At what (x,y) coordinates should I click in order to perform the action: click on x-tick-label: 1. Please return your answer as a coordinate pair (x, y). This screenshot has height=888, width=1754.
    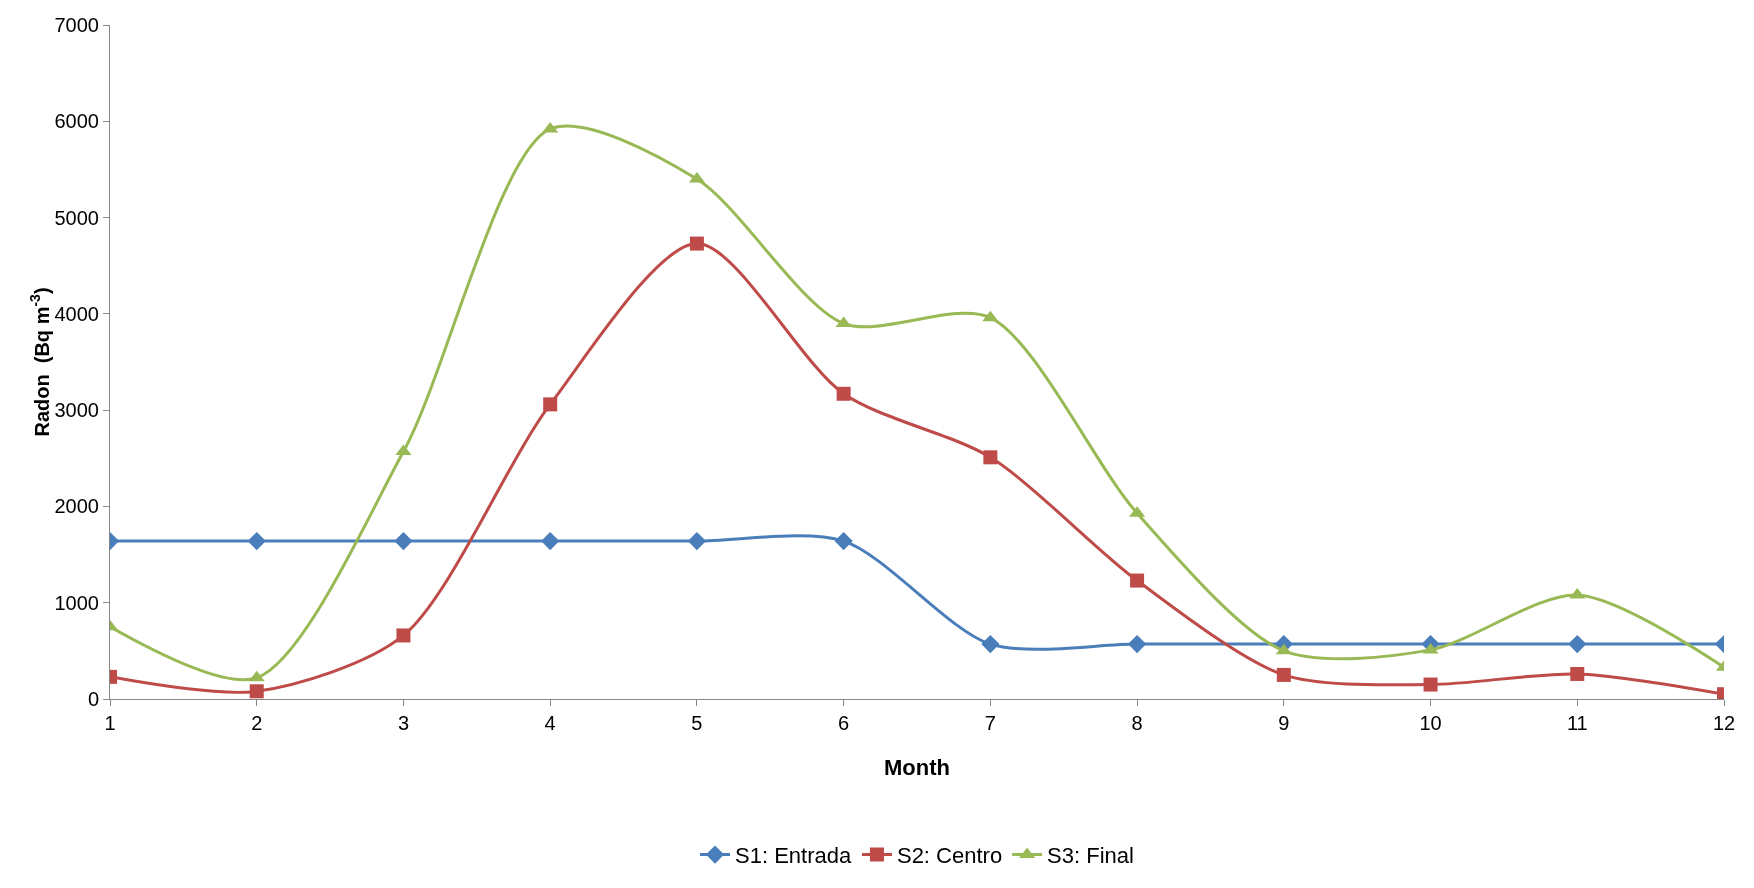
    Looking at the image, I should click on (110, 723).